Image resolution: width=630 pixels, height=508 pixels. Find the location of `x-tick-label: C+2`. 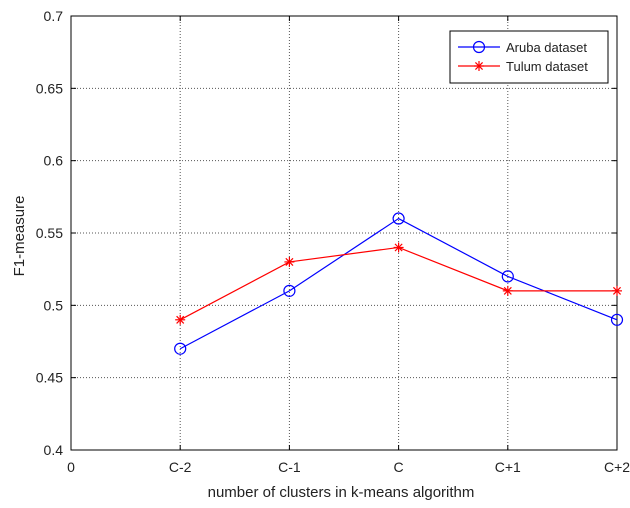

x-tick-label: C+2 is located at coordinates (617, 467).